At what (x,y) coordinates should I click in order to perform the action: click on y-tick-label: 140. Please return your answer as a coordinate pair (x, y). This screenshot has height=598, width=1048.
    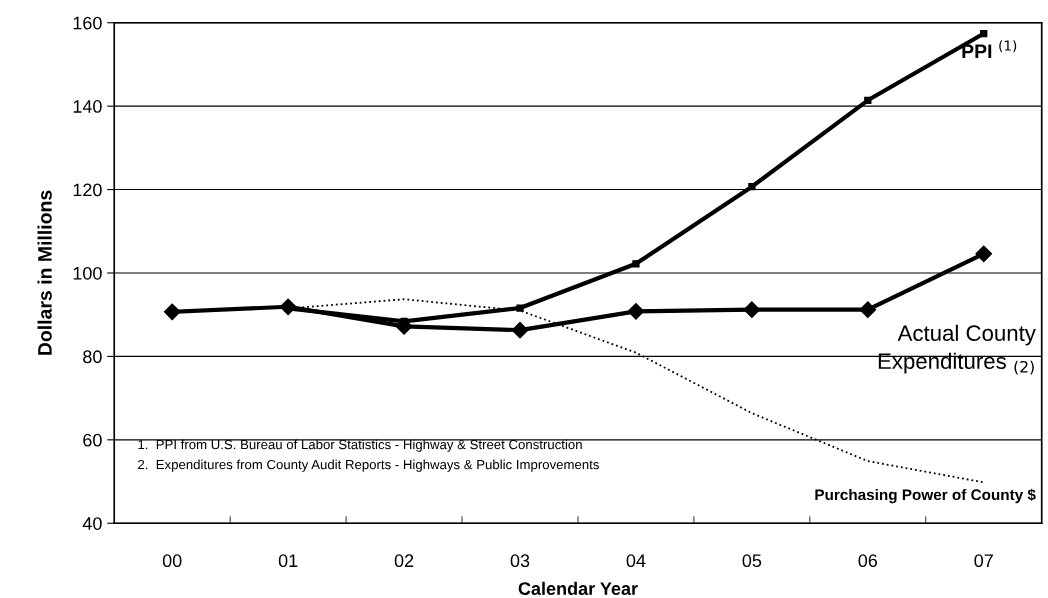
    Looking at the image, I should click on (87, 106).